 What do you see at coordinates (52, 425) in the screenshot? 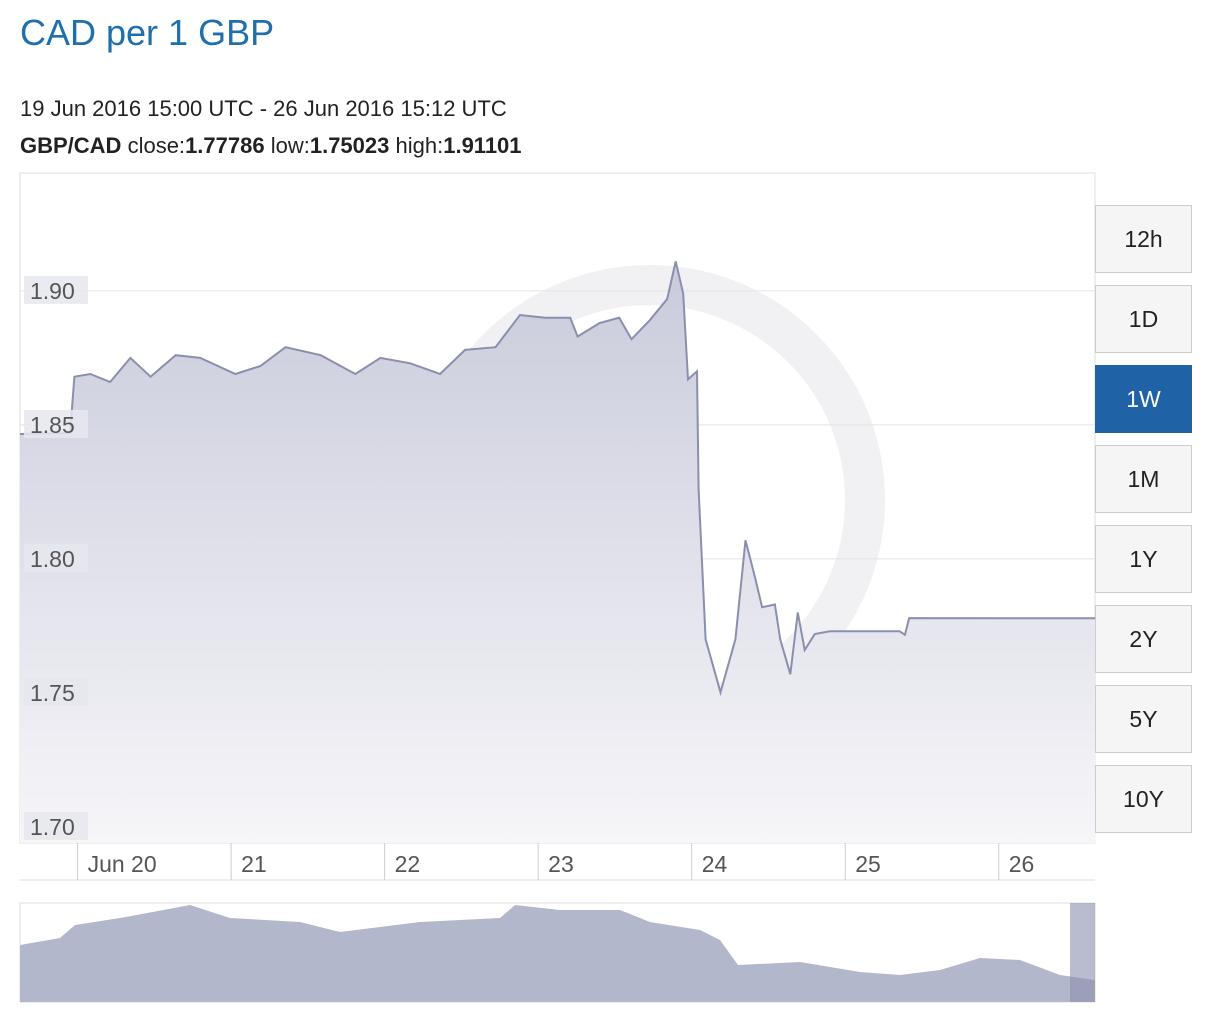
I see `y-tick-label: 1.85` at bounding box center [52, 425].